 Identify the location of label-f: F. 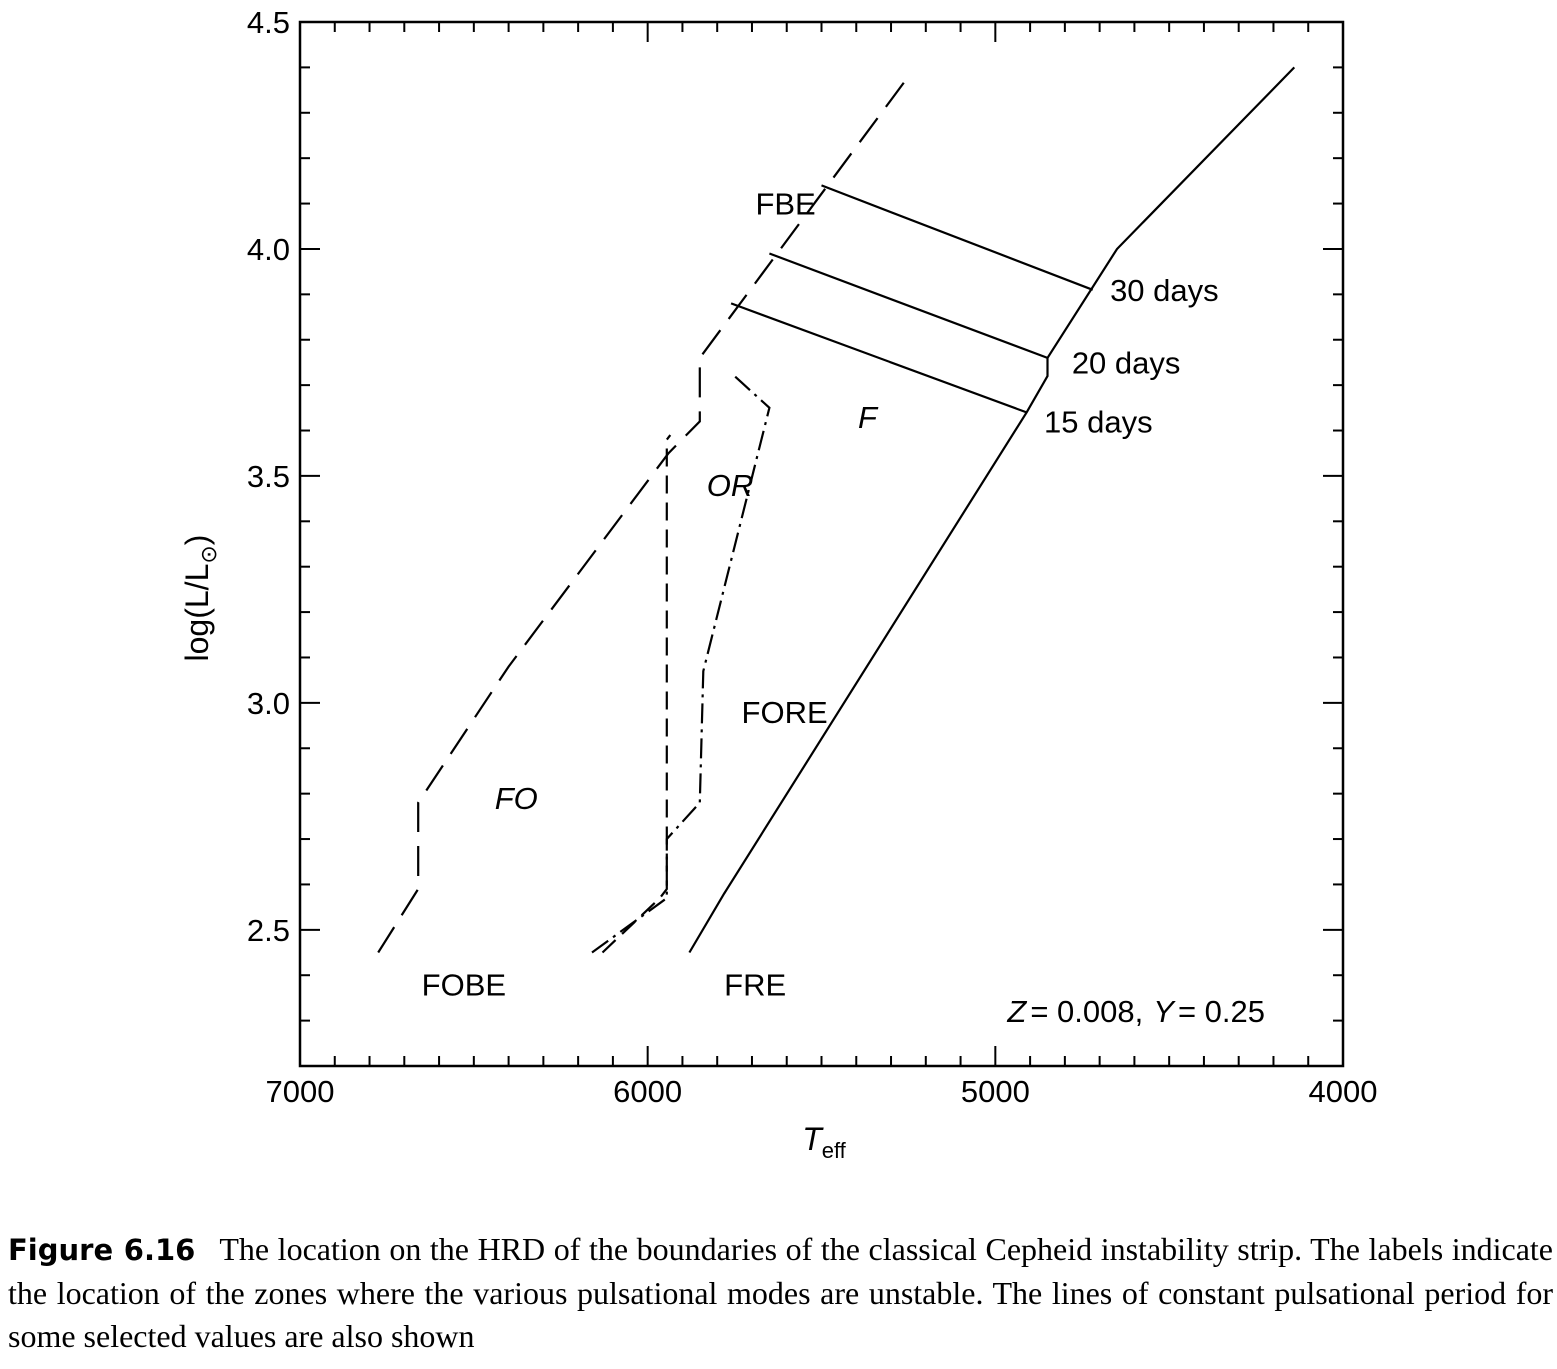
(868, 417).